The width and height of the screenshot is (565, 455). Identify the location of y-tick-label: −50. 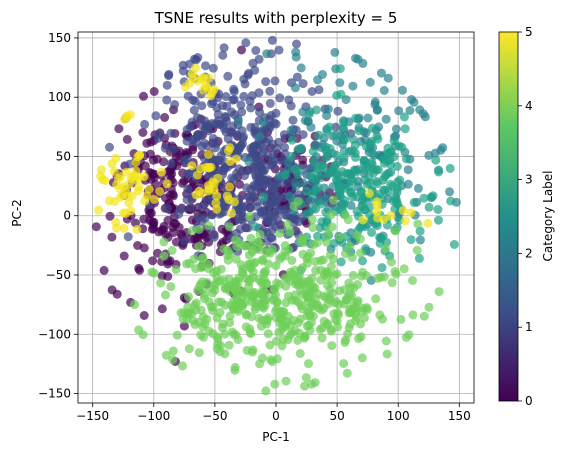
(58, 275).